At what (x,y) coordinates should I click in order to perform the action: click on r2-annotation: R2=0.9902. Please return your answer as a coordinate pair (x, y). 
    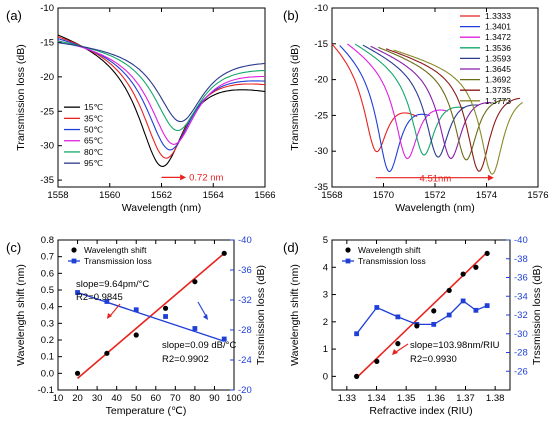
    Looking at the image, I should click on (185, 359).